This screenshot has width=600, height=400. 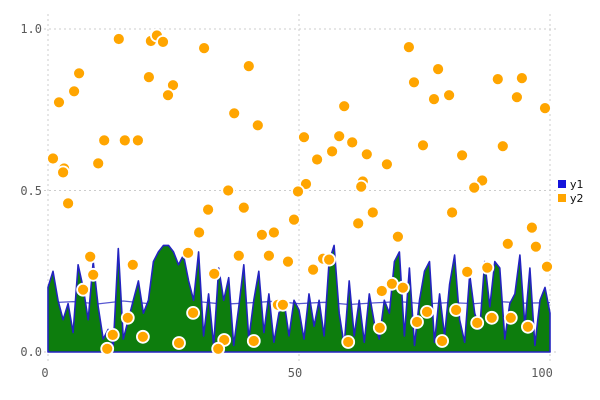 What do you see at coordinates (542, 373) in the screenshot?
I see `x-tick-label-100: 100` at bounding box center [542, 373].